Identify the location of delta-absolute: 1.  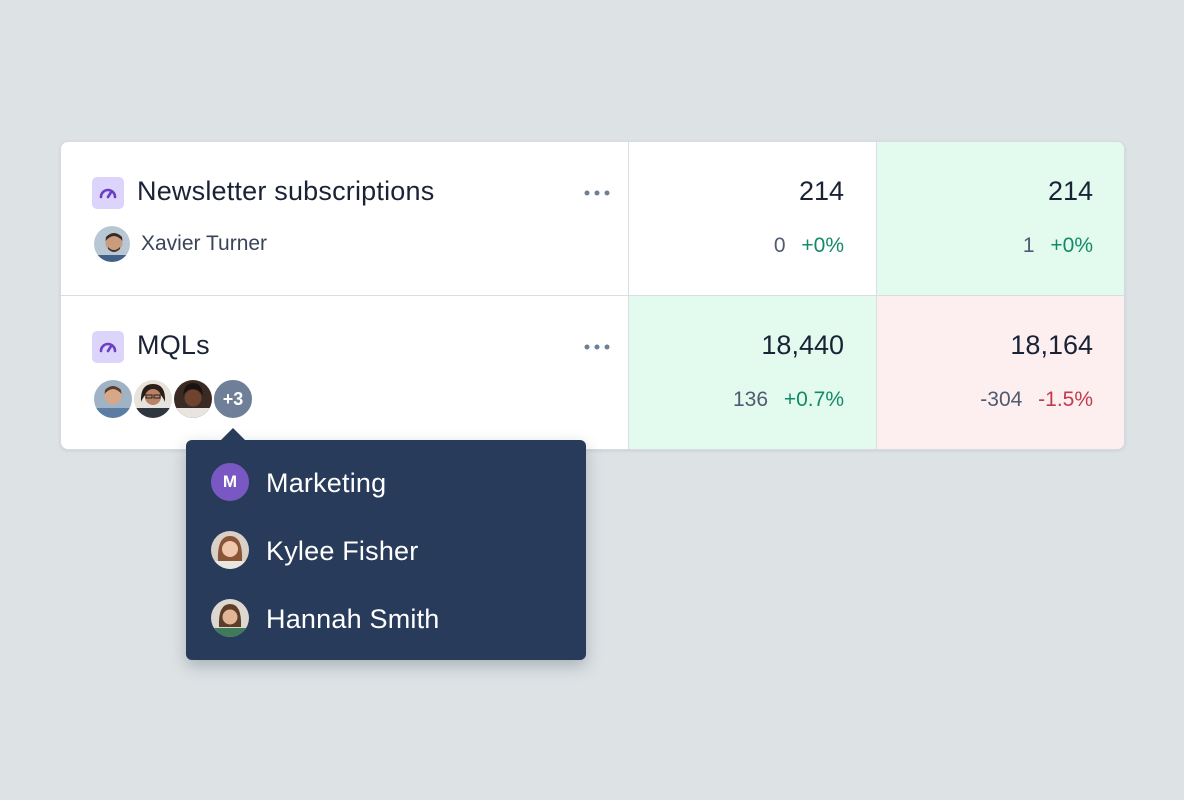
(1028, 245).